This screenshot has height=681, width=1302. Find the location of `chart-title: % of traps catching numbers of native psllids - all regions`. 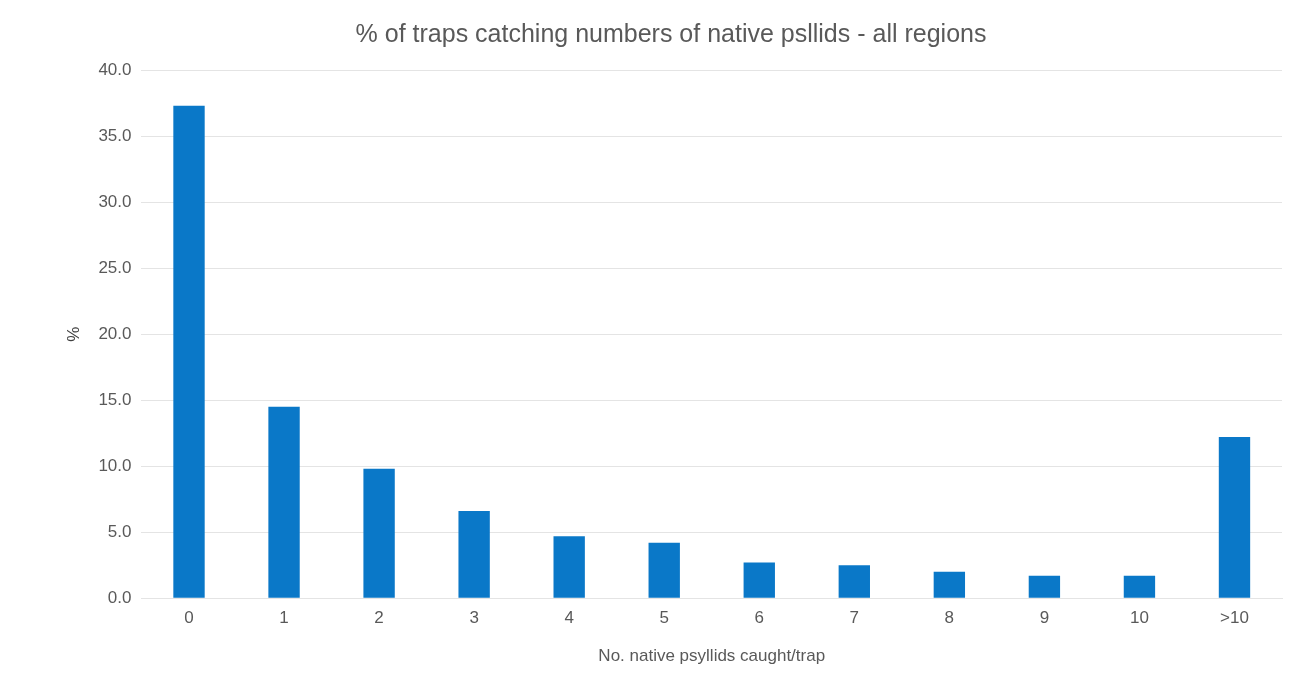

chart-title: % of traps catching numbers of native psllids - all regions is located at coordinates (671, 32).